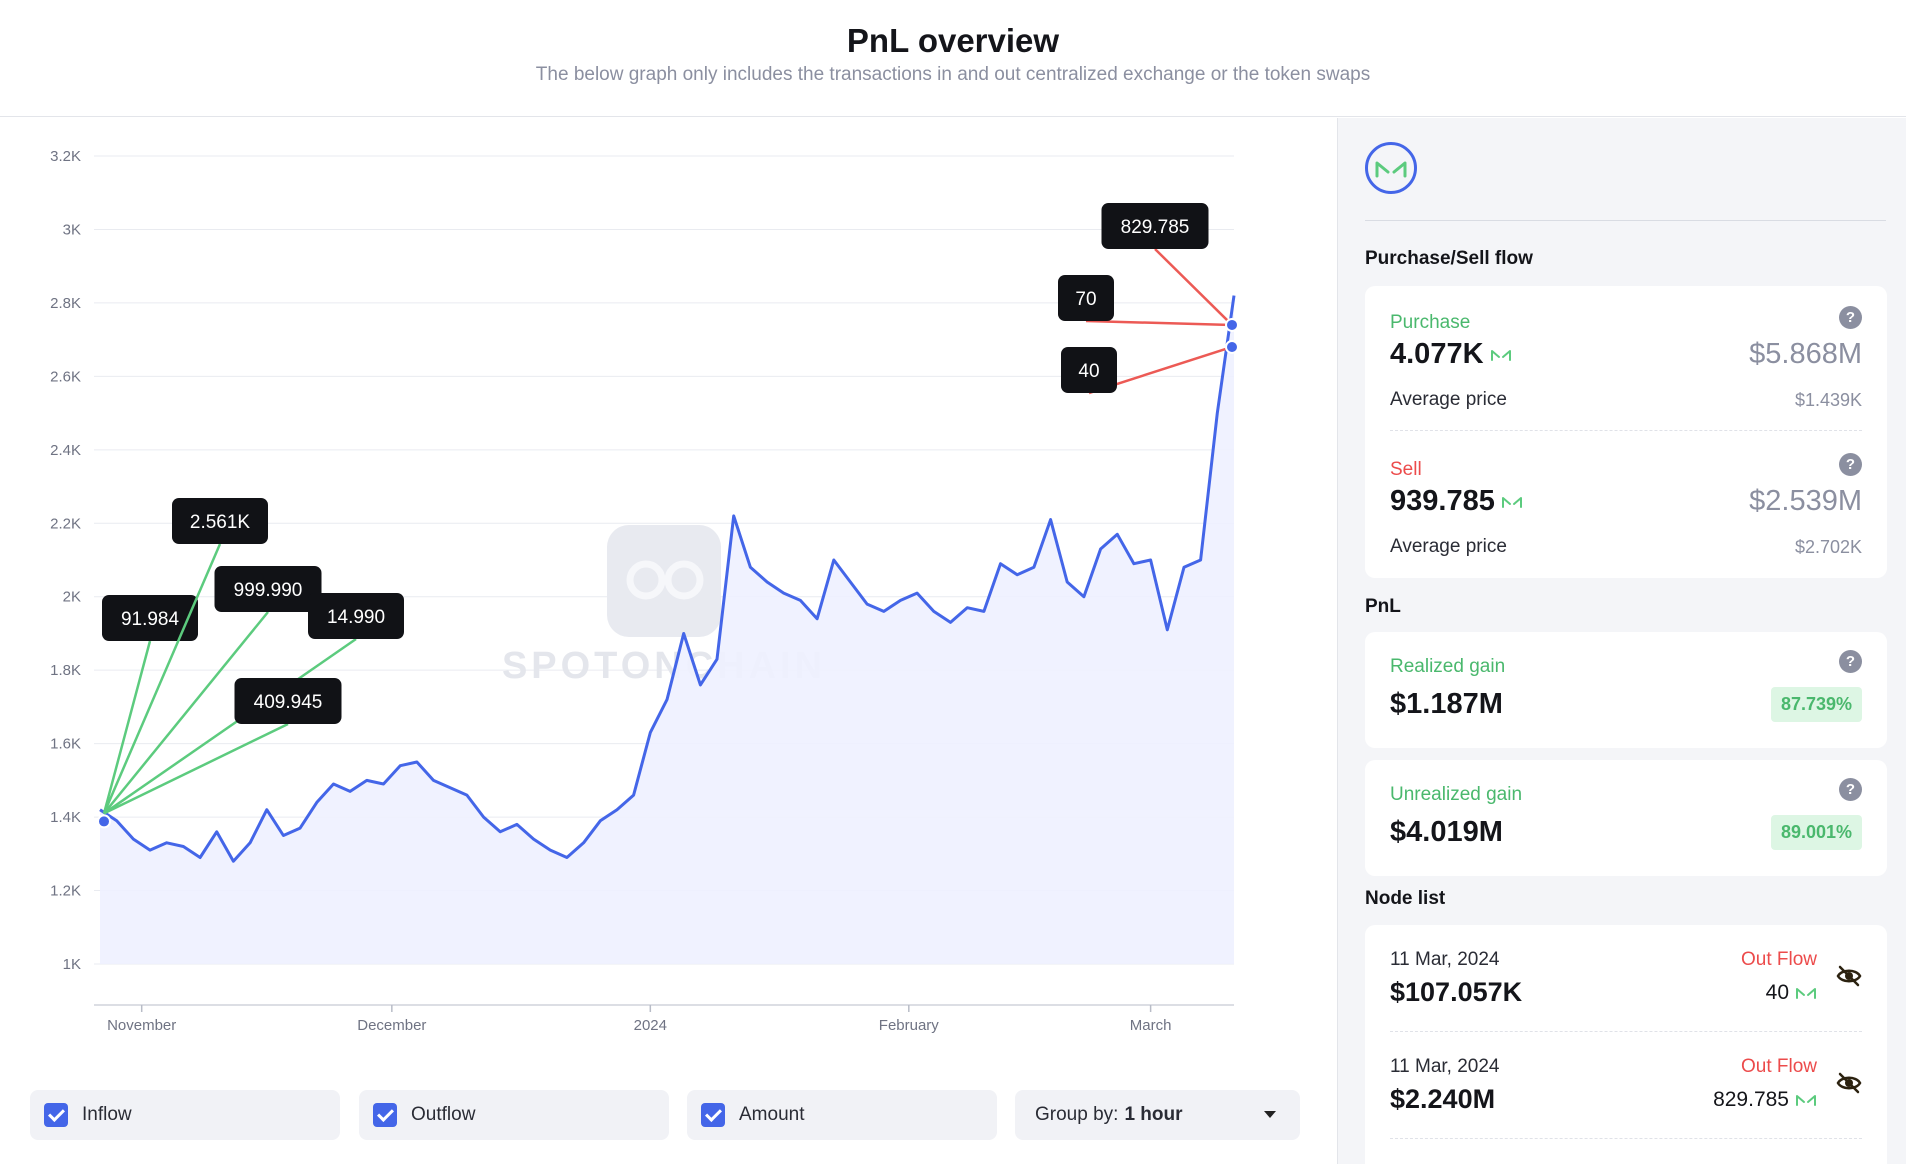  Describe the element at coordinates (1456, 794) in the screenshot. I see `unrealized-gain-label: Unrealized gain` at that location.